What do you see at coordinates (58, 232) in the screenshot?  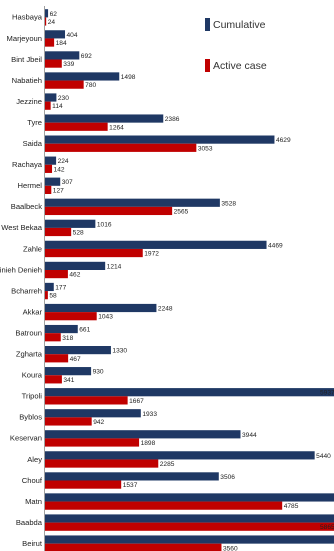 I see `bar-active-case-west-bekaa` at bounding box center [58, 232].